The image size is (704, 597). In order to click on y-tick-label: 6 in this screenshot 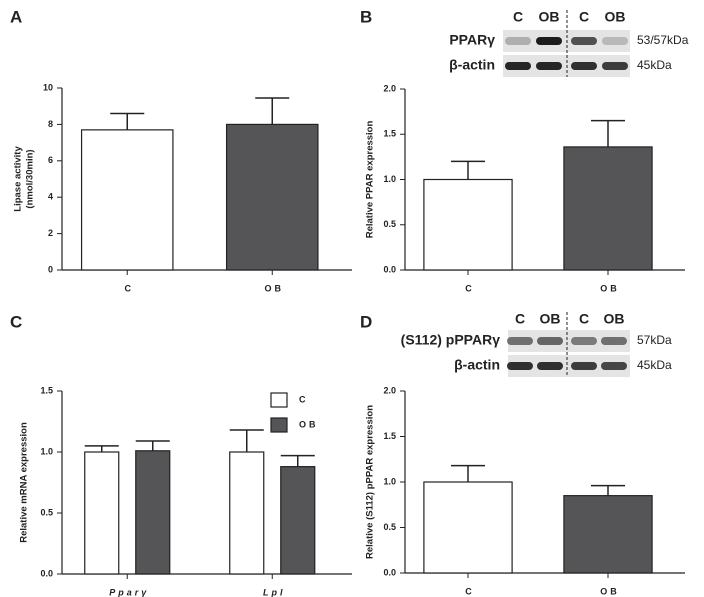, I will do `click(50, 160)`.